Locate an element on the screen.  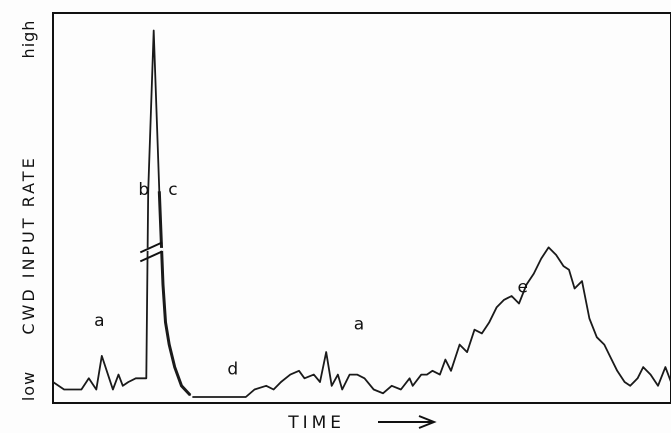
axis-break-gap is located at coordinates (151, 249).